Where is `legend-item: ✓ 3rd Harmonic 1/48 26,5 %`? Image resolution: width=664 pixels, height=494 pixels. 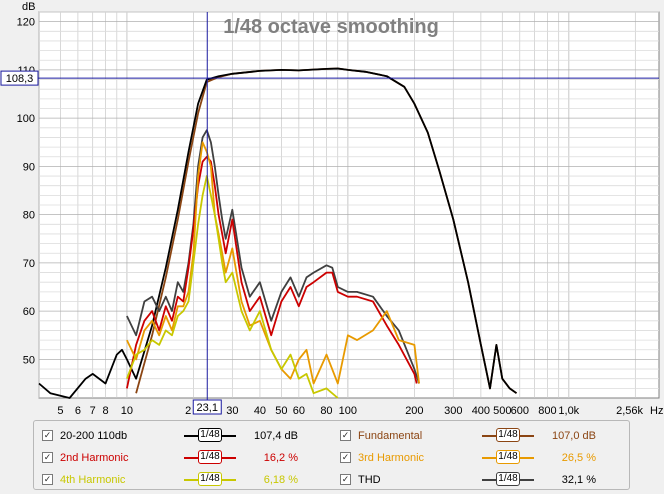
legend-item: ✓ 3rd Harmonic 1/48 26,5 % is located at coordinates (480, 458).